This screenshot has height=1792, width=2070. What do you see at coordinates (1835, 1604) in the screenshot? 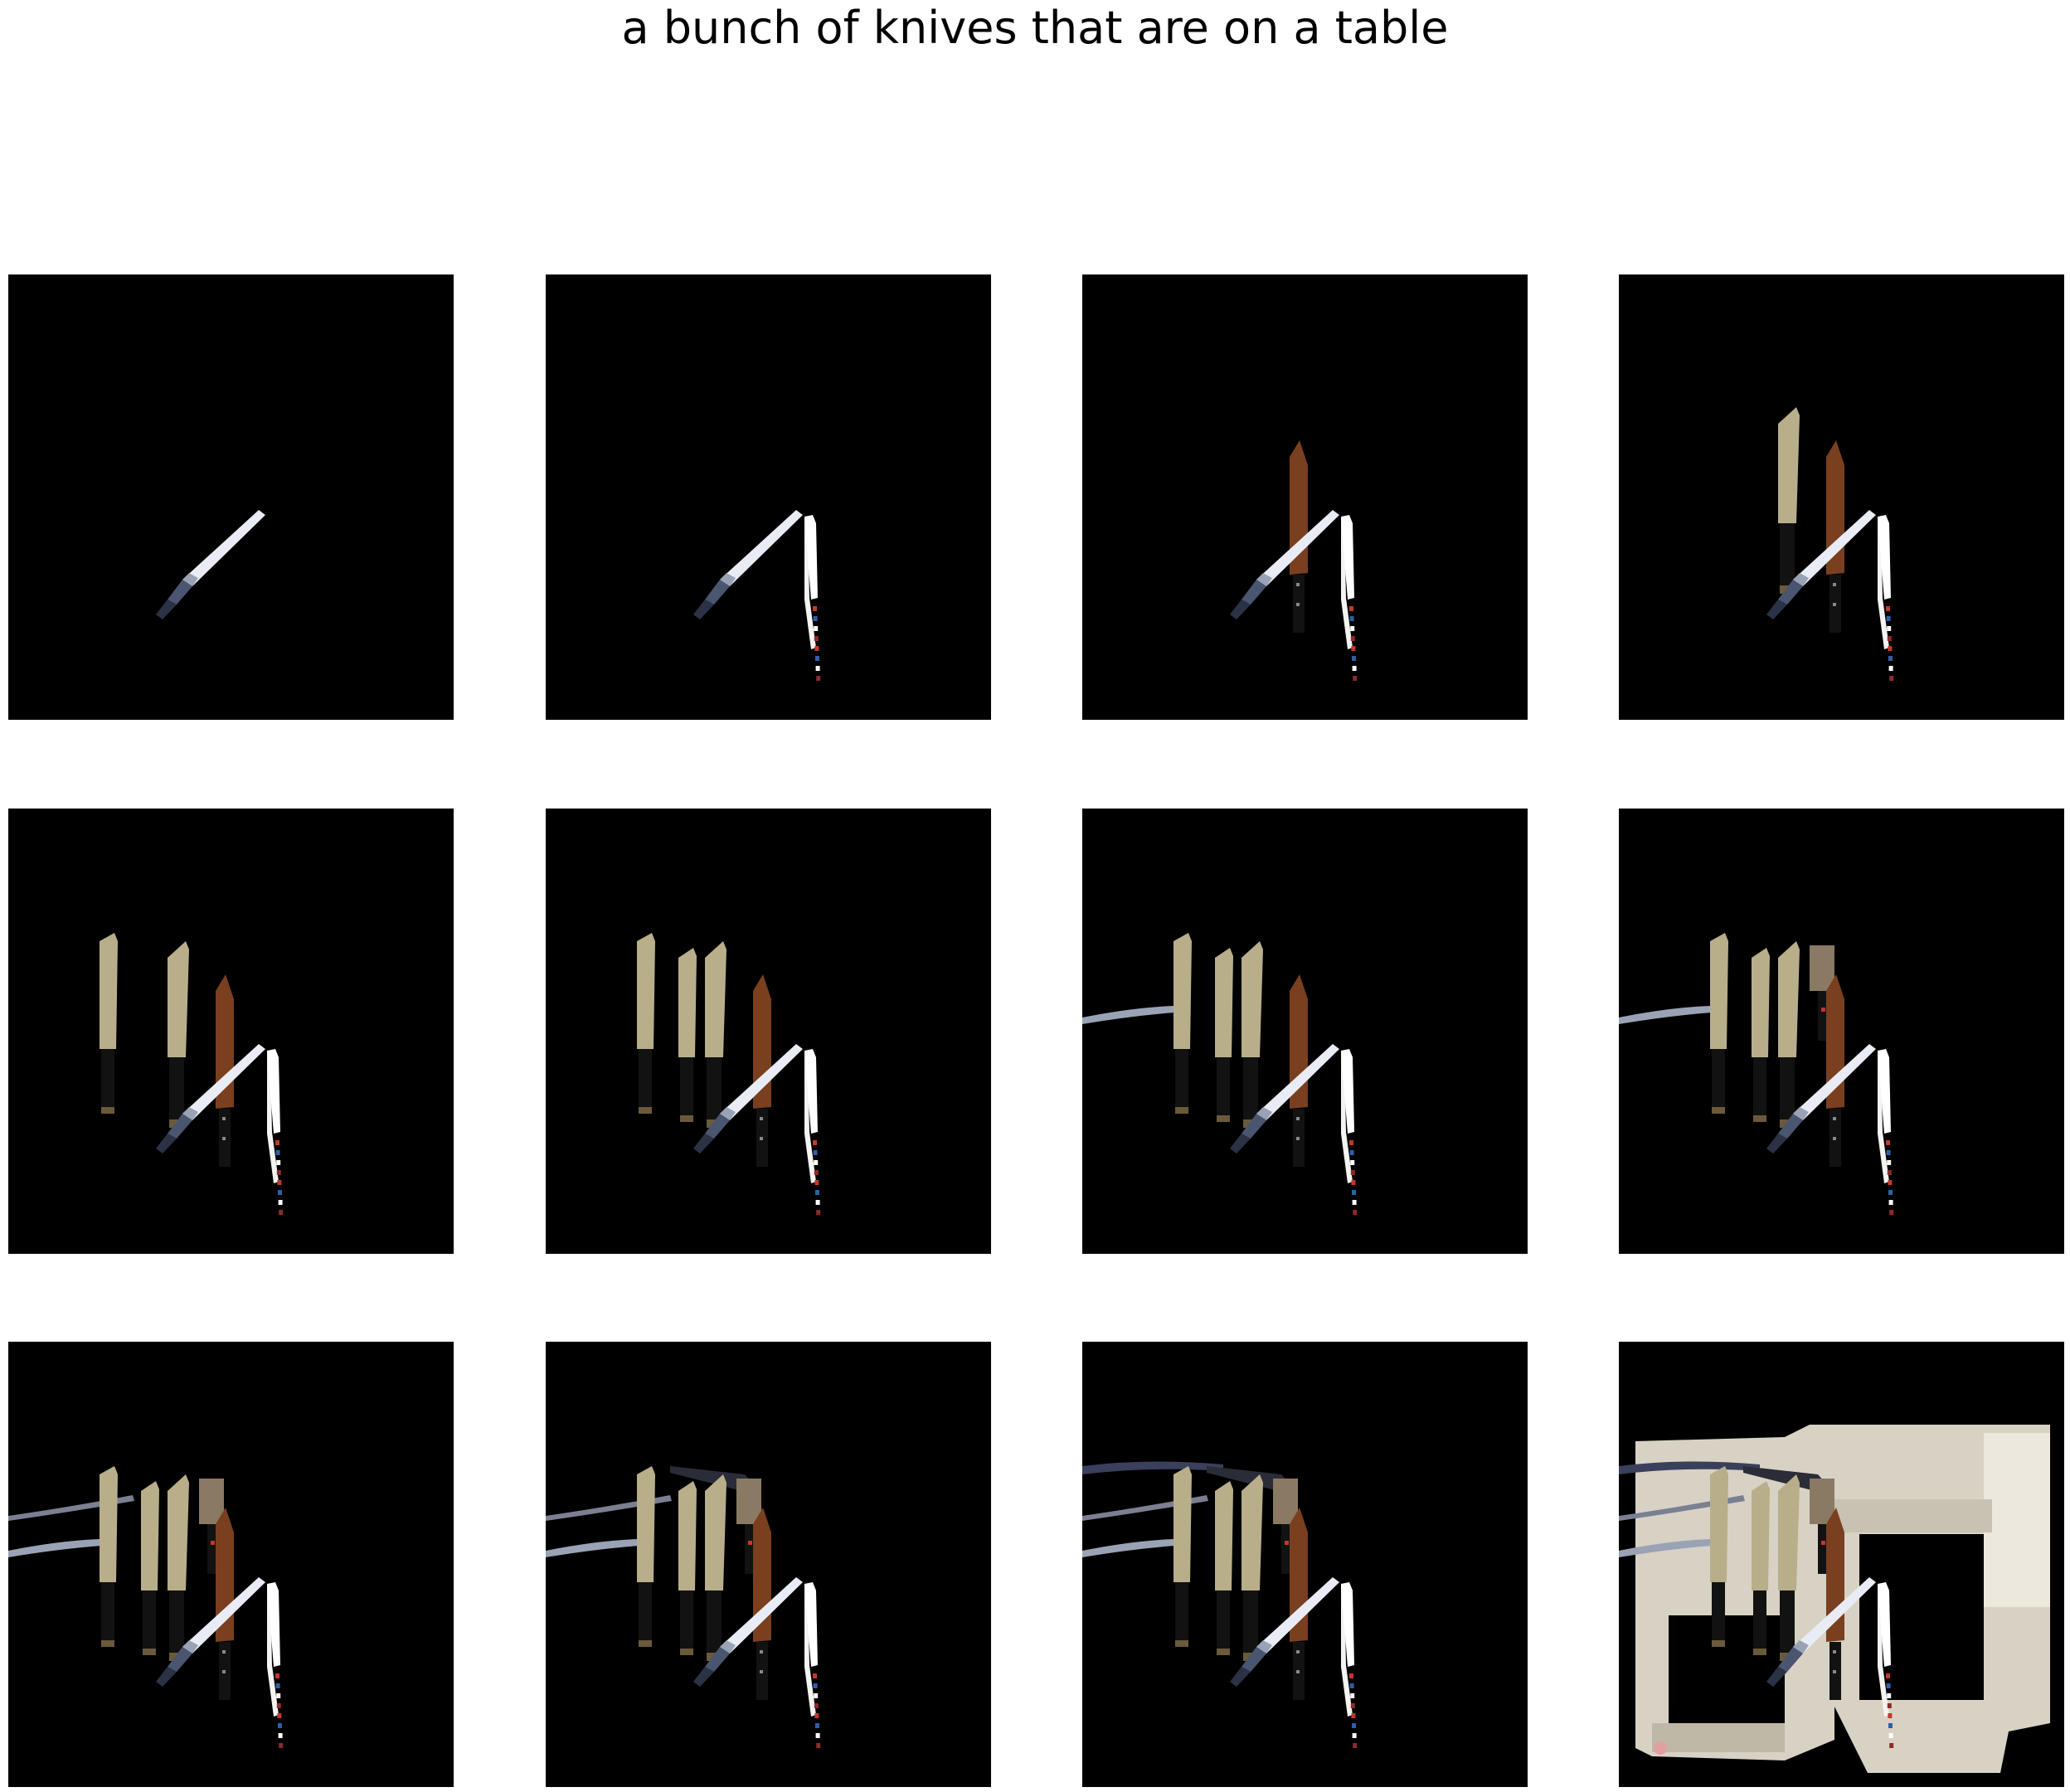
I see `brown-knife` at bounding box center [1835, 1604].